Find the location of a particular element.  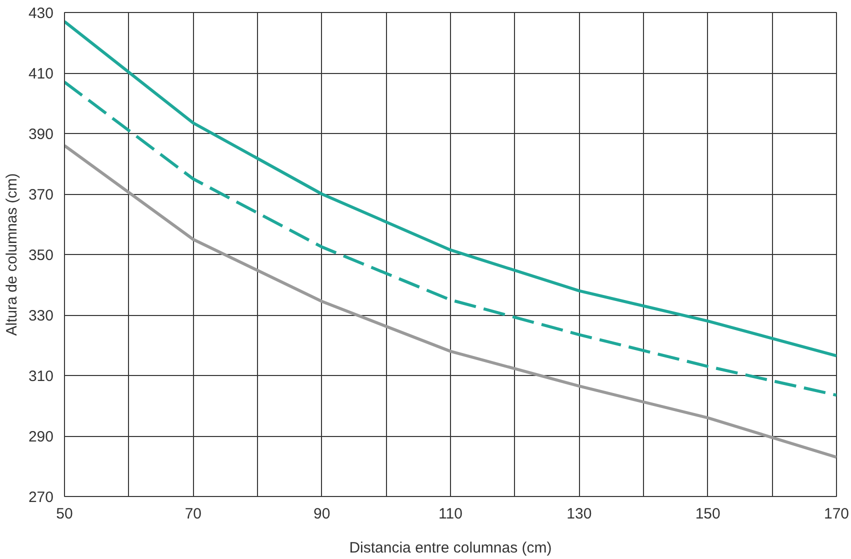

y-tick-label: 390 is located at coordinates (41, 134).